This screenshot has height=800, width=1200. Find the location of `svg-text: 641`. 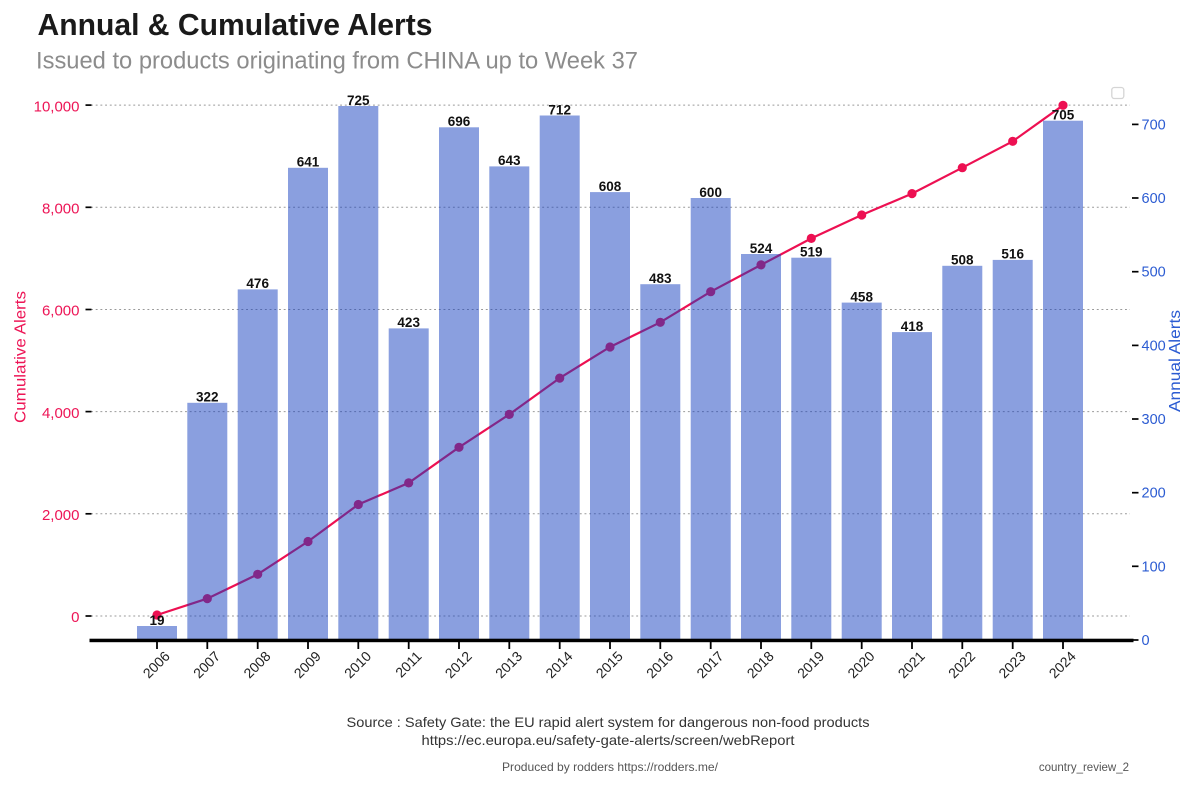

svg-text: 641 is located at coordinates (308, 162).